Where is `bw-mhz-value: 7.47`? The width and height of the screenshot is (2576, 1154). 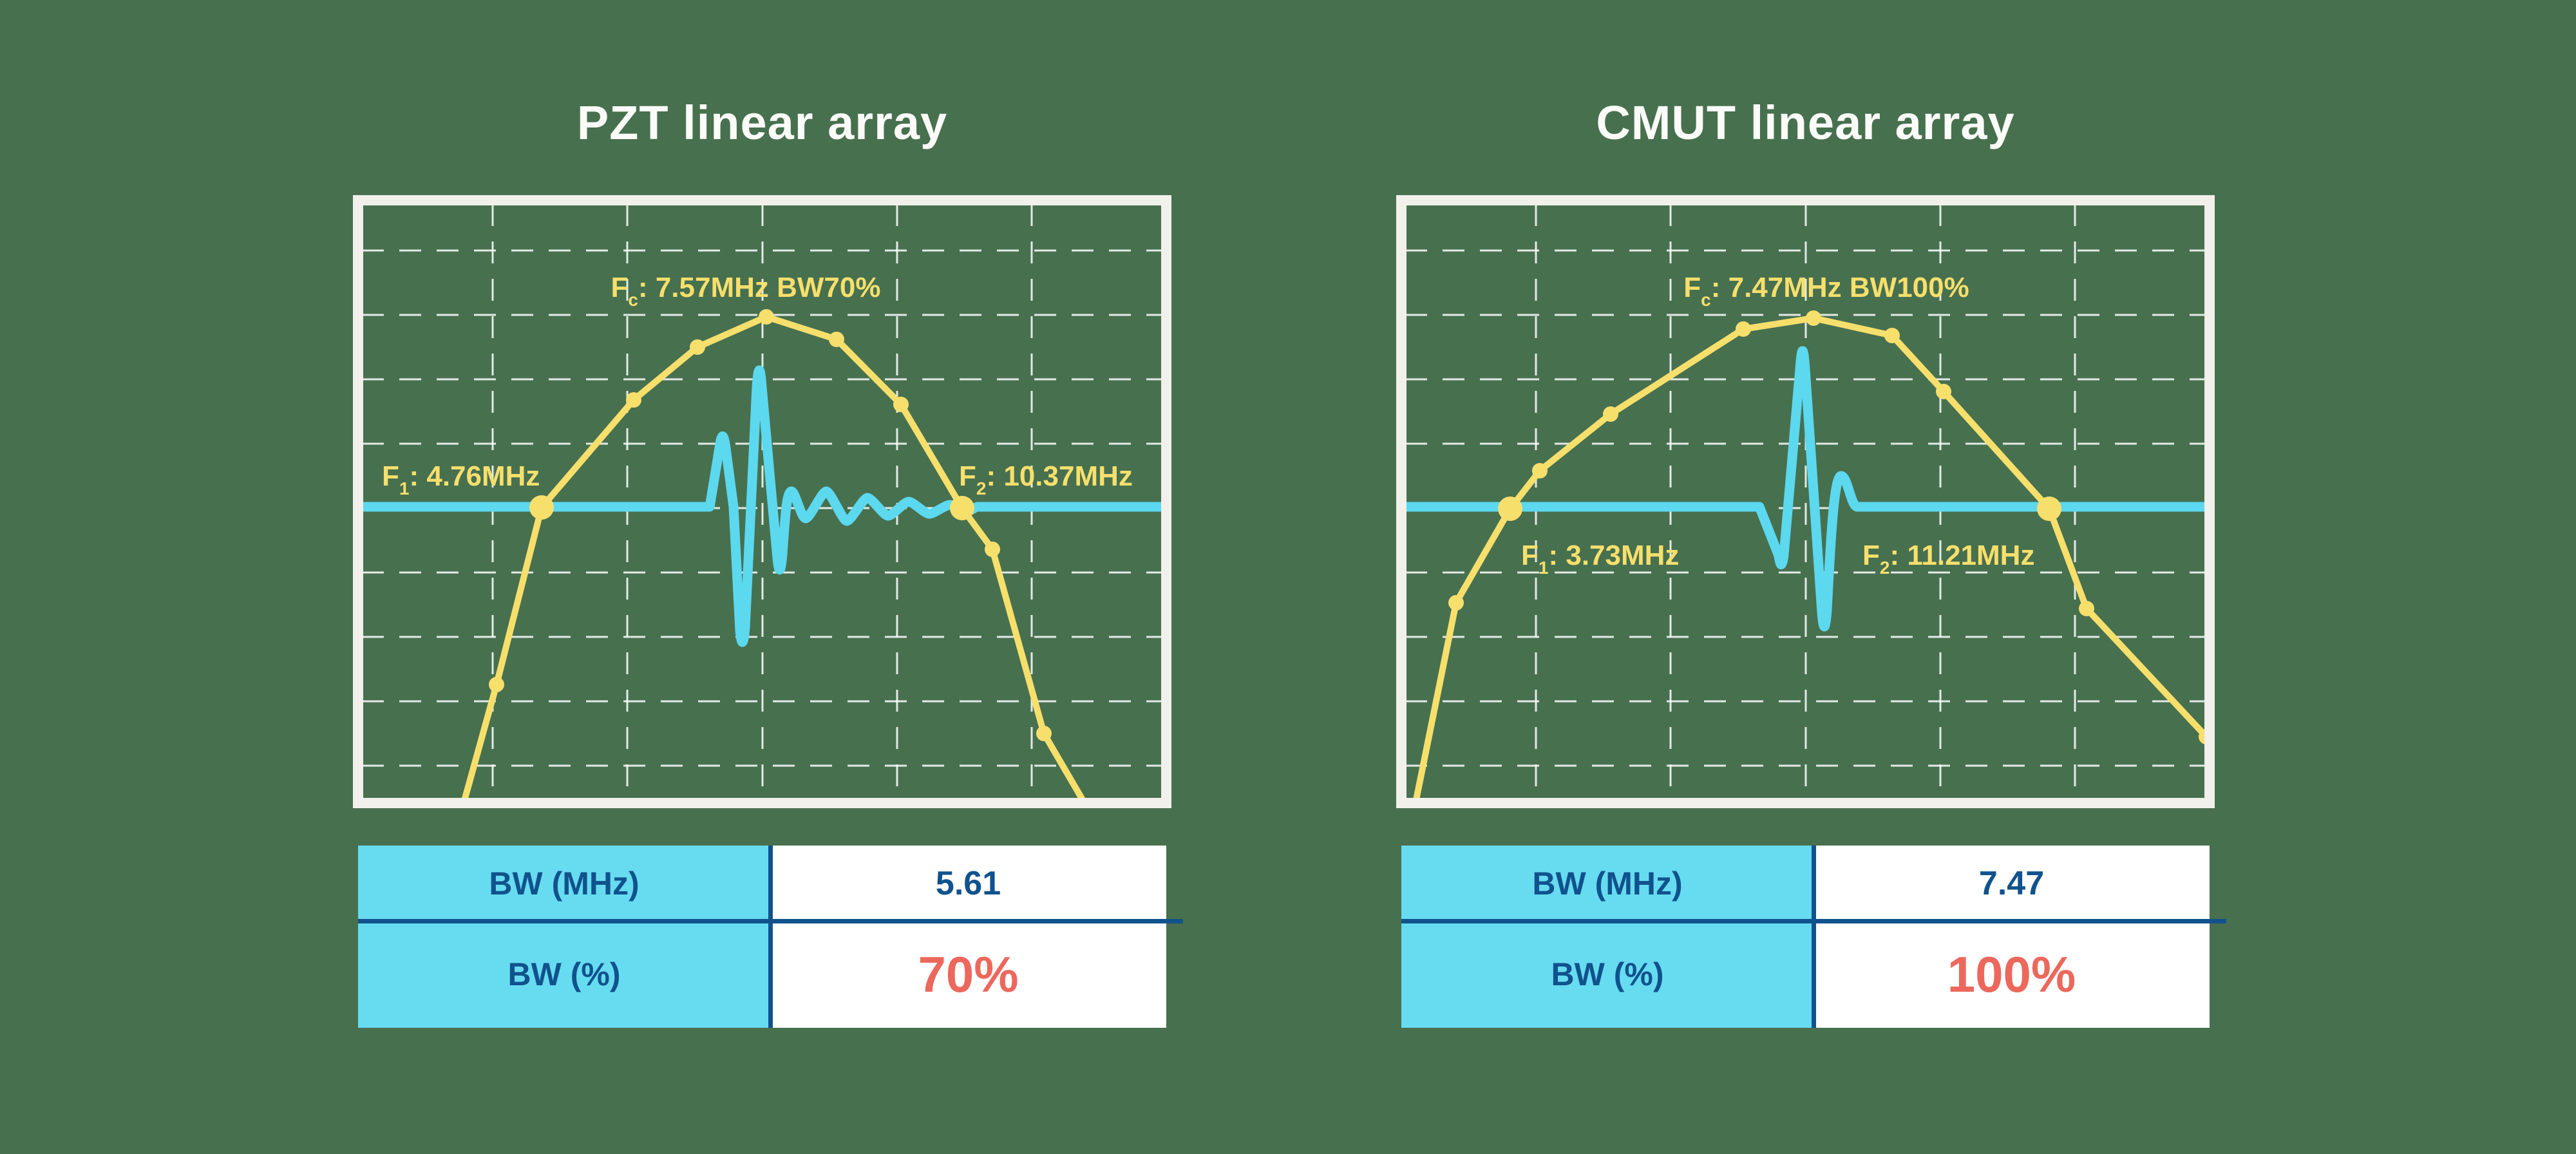
bw-mhz-value: 7.47 is located at coordinates (2012, 883).